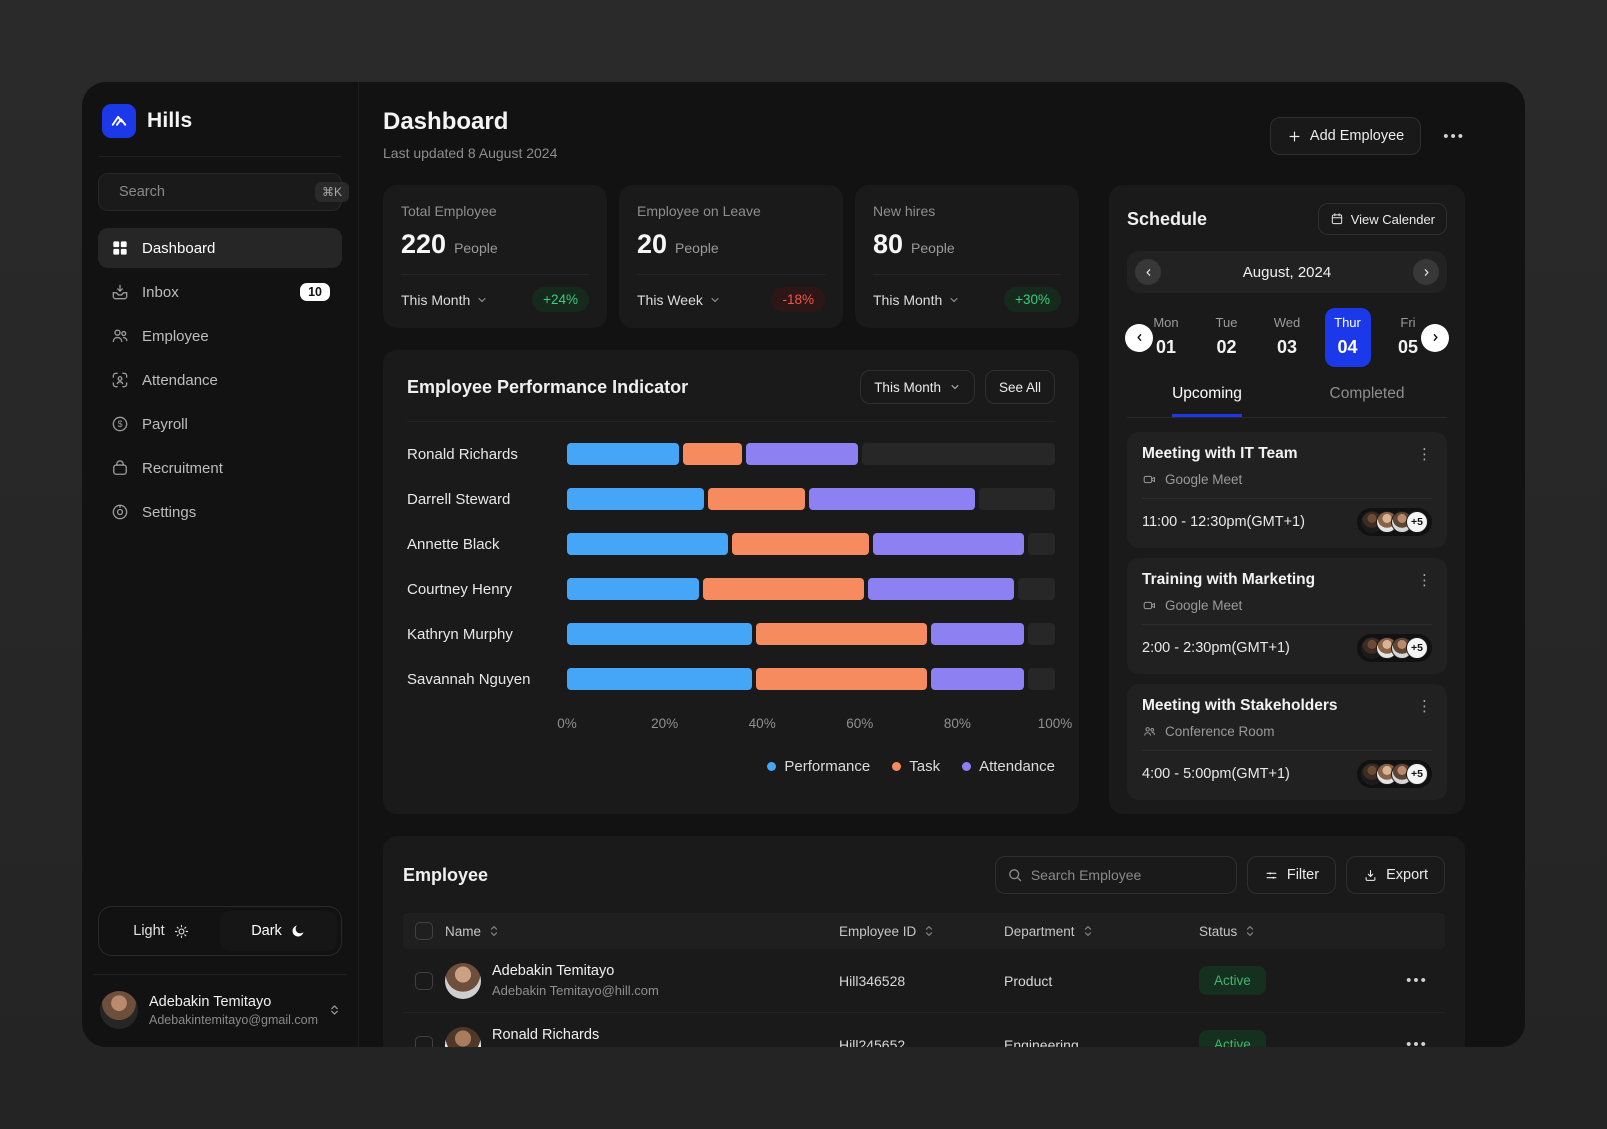 The width and height of the screenshot is (1607, 1129). Describe the element at coordinates (1226, 322) in the screenshot. I see `day-of-week: Tue` at that location.